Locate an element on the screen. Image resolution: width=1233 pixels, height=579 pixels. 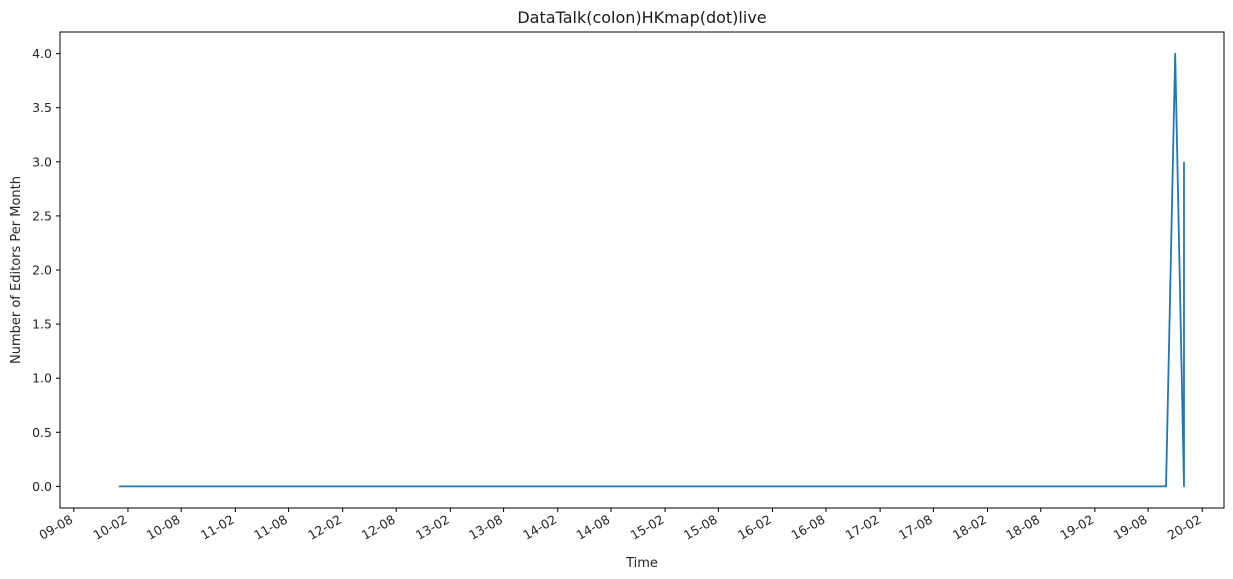
x-tick-label: 12-08 is located at coordinates (378, 527).